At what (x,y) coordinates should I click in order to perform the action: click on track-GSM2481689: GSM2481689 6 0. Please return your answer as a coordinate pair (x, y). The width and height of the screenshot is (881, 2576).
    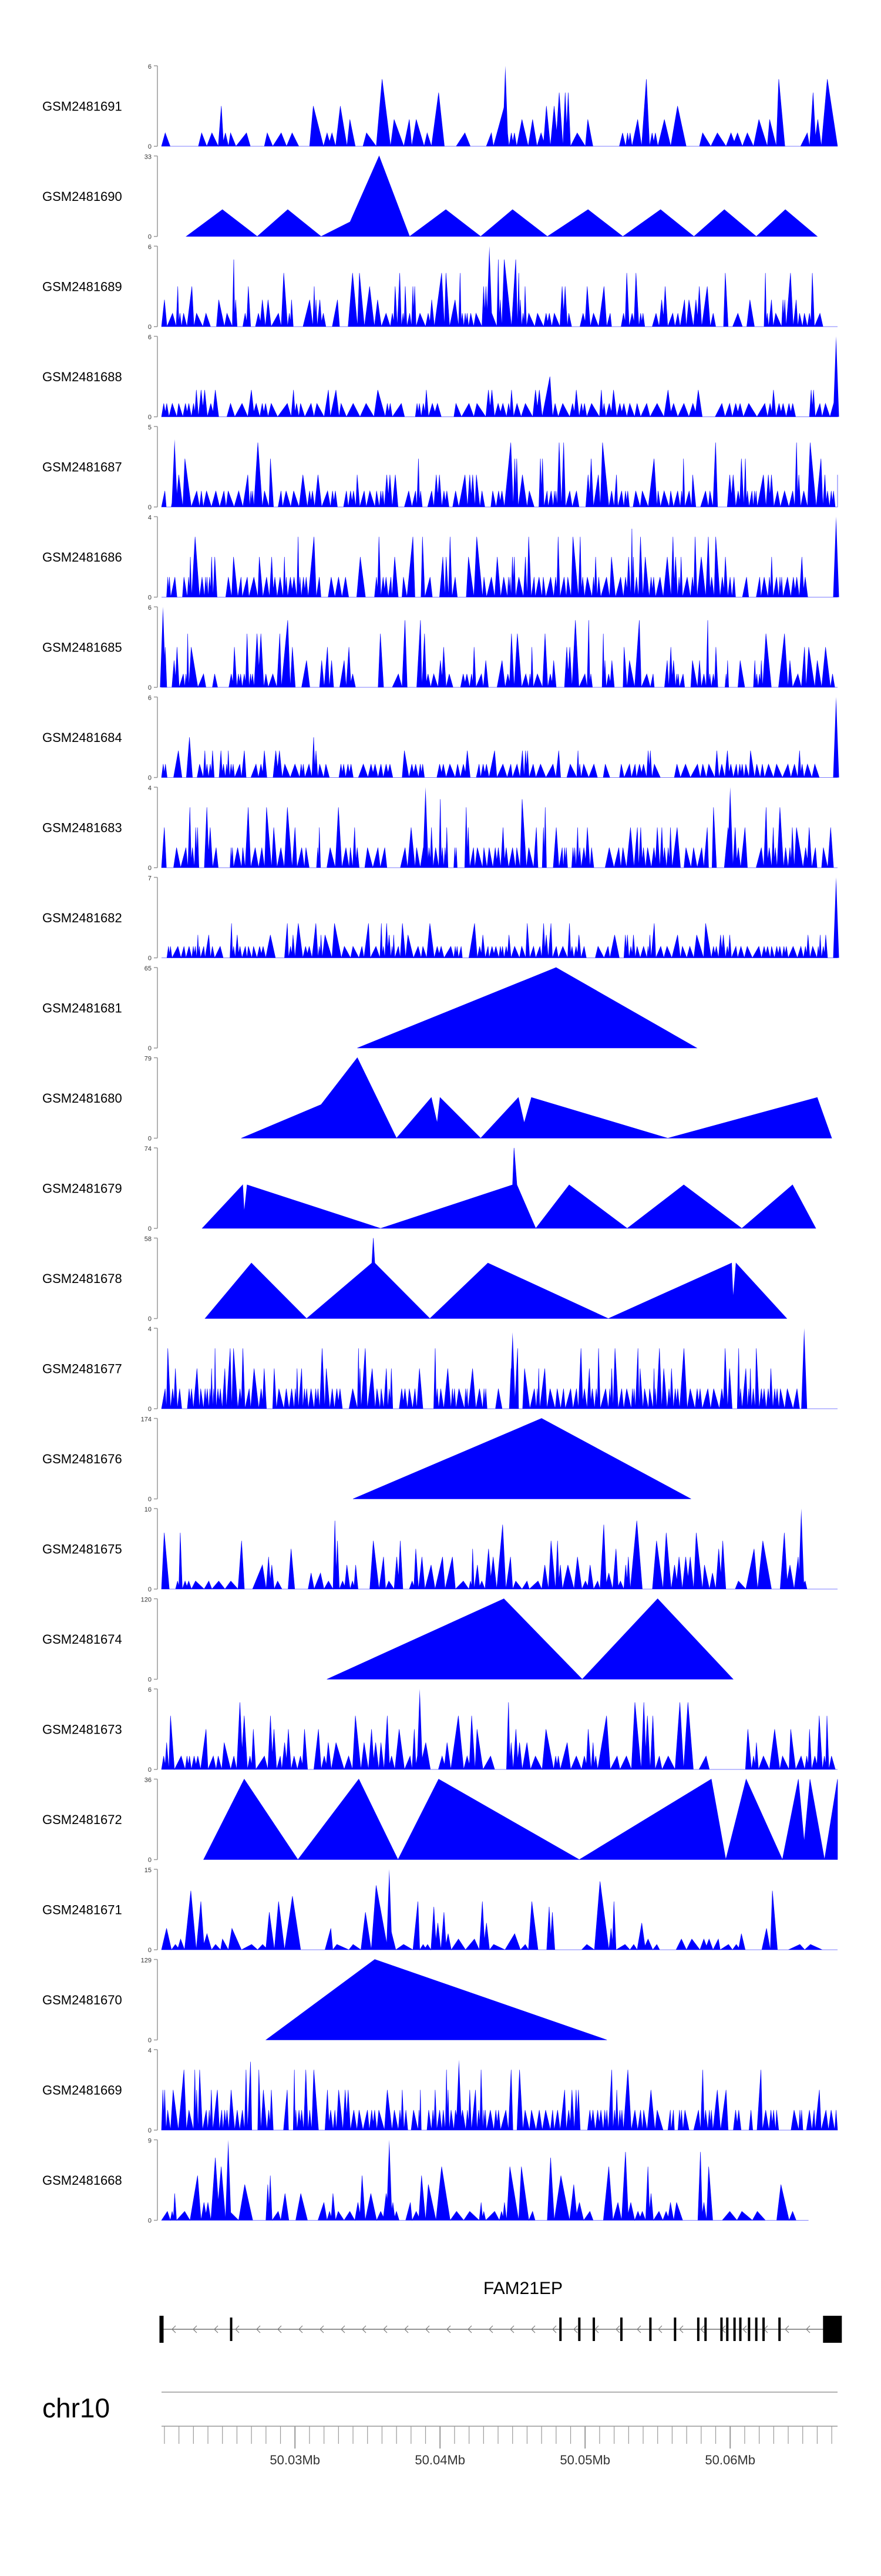
    Looking at the image, I should click on (440, 287).